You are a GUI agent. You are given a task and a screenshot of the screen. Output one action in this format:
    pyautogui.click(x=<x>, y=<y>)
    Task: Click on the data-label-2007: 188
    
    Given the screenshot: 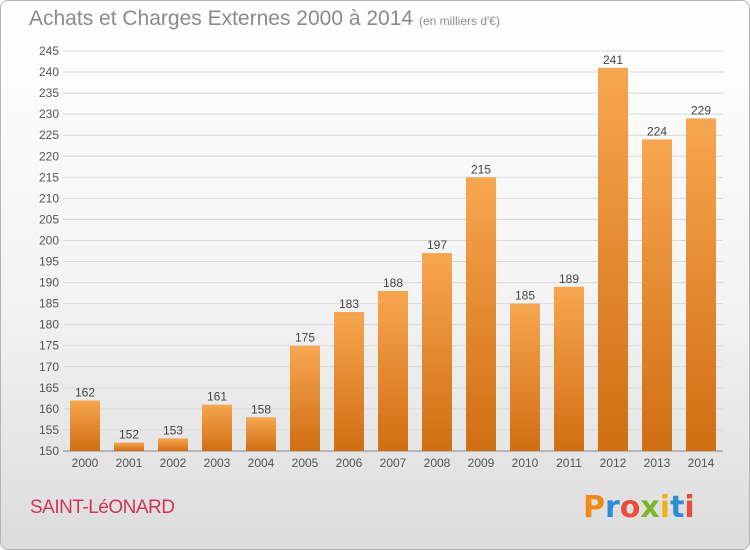 What is the action you would take?
    pyautogui.click(x=393, y=283)
    